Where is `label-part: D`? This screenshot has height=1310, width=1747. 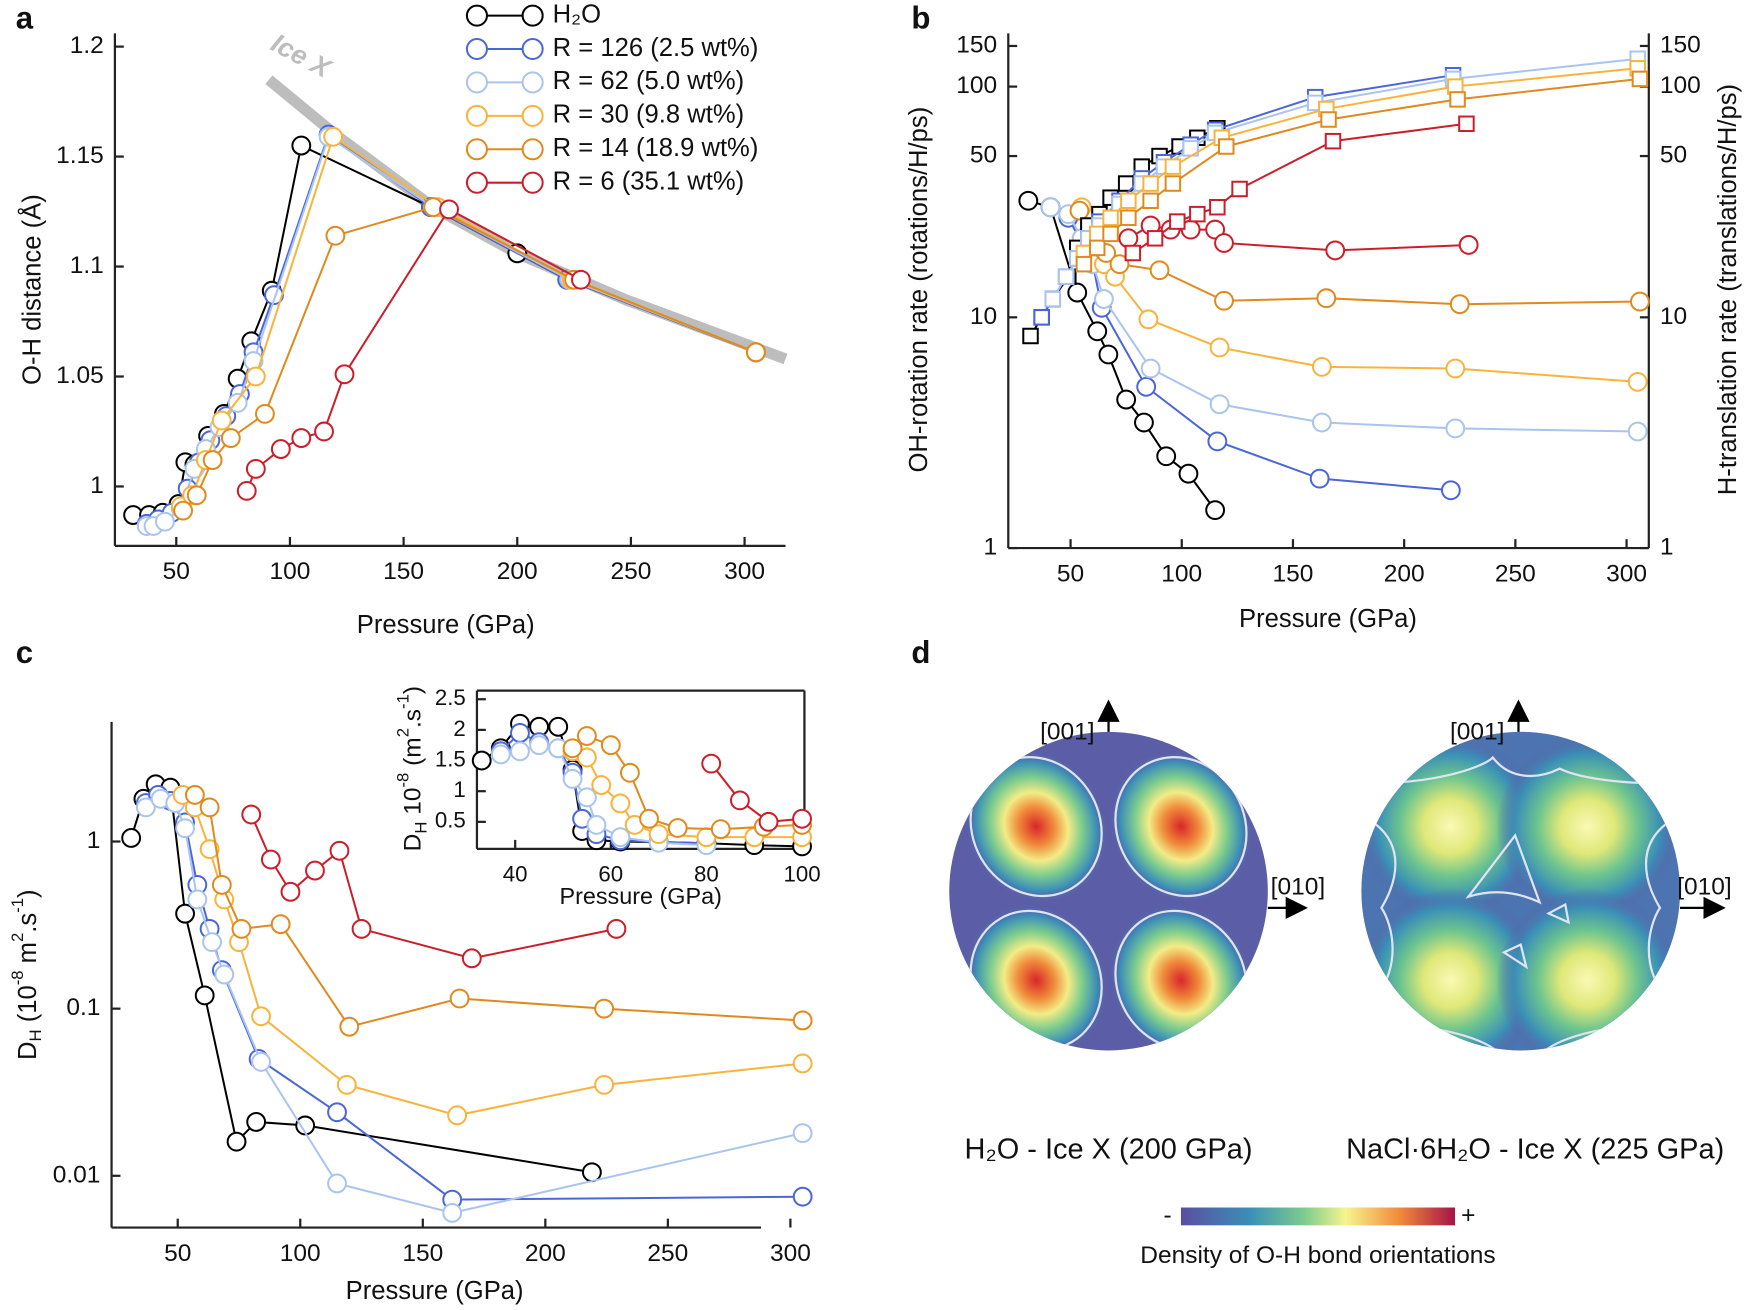 label-part: D is located at coordinates (28, 1050).